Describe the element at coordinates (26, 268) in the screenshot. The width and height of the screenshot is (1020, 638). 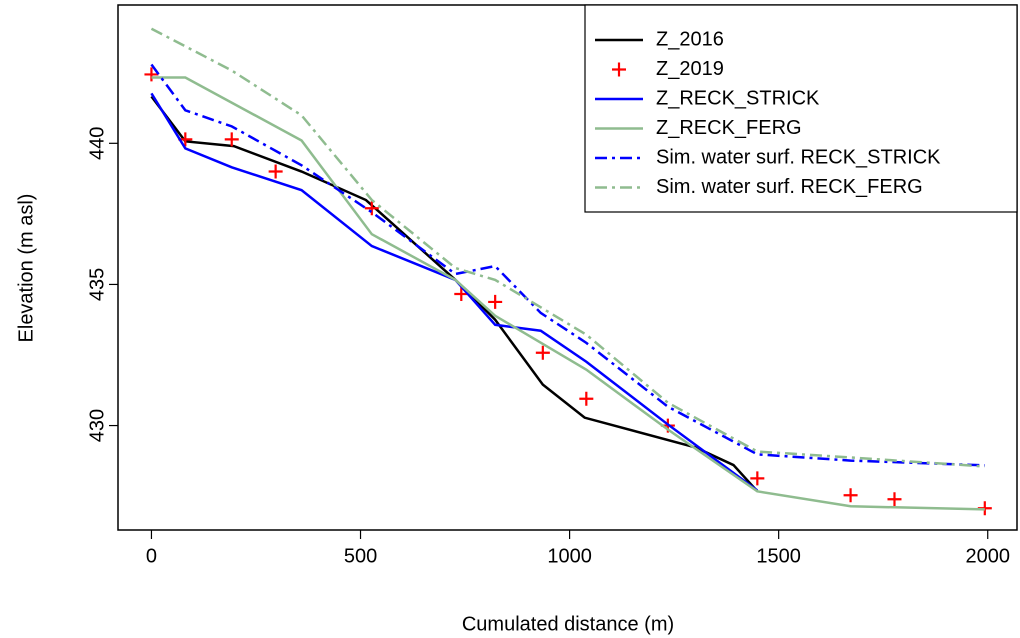
I see `y-axis-label: Elevation (m asl)` at that location.